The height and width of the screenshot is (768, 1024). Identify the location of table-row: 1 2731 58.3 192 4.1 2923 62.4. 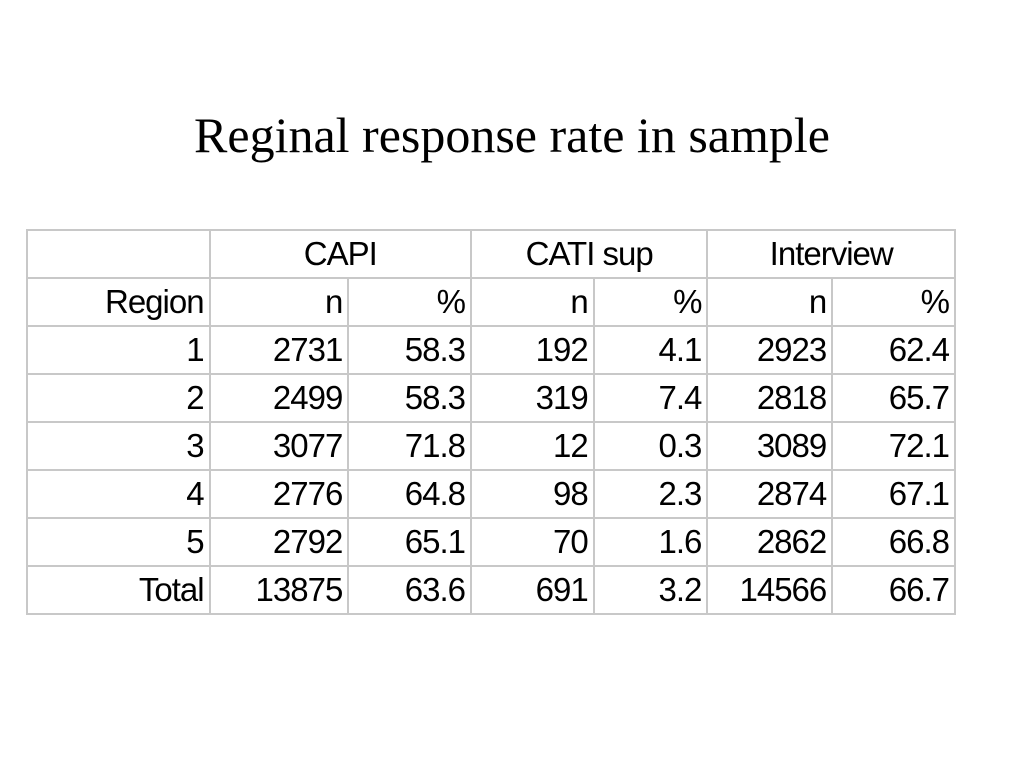
(491, 350).